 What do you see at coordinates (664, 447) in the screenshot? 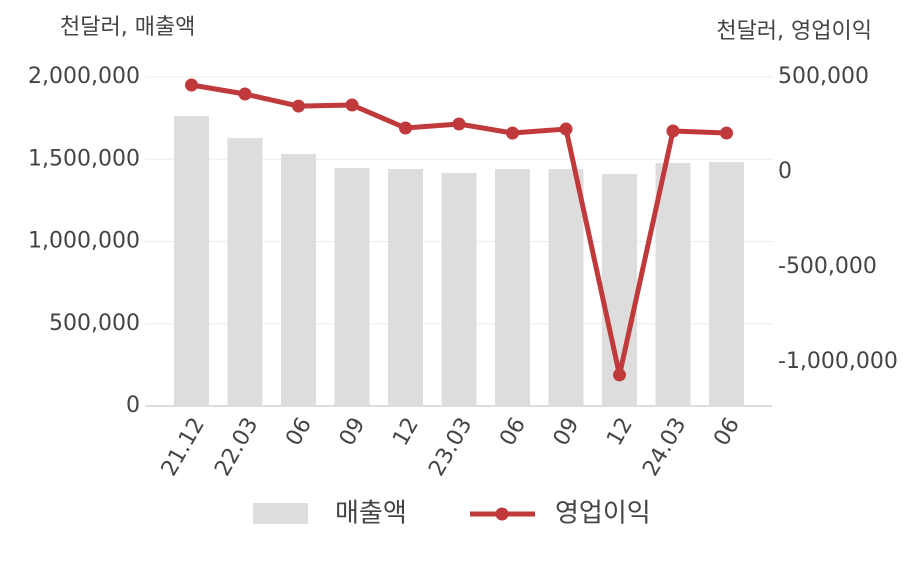
I see `x-tick-label: 24.03` at bounding box center [664, 447].